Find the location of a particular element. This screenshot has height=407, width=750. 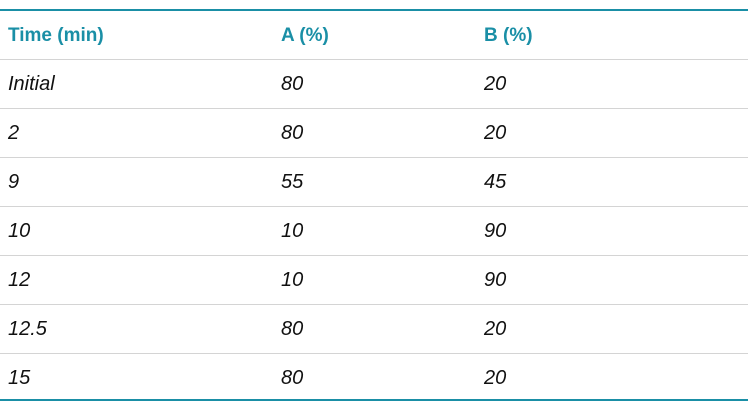

cell-time: 15 is located at coordinates (19, 378).